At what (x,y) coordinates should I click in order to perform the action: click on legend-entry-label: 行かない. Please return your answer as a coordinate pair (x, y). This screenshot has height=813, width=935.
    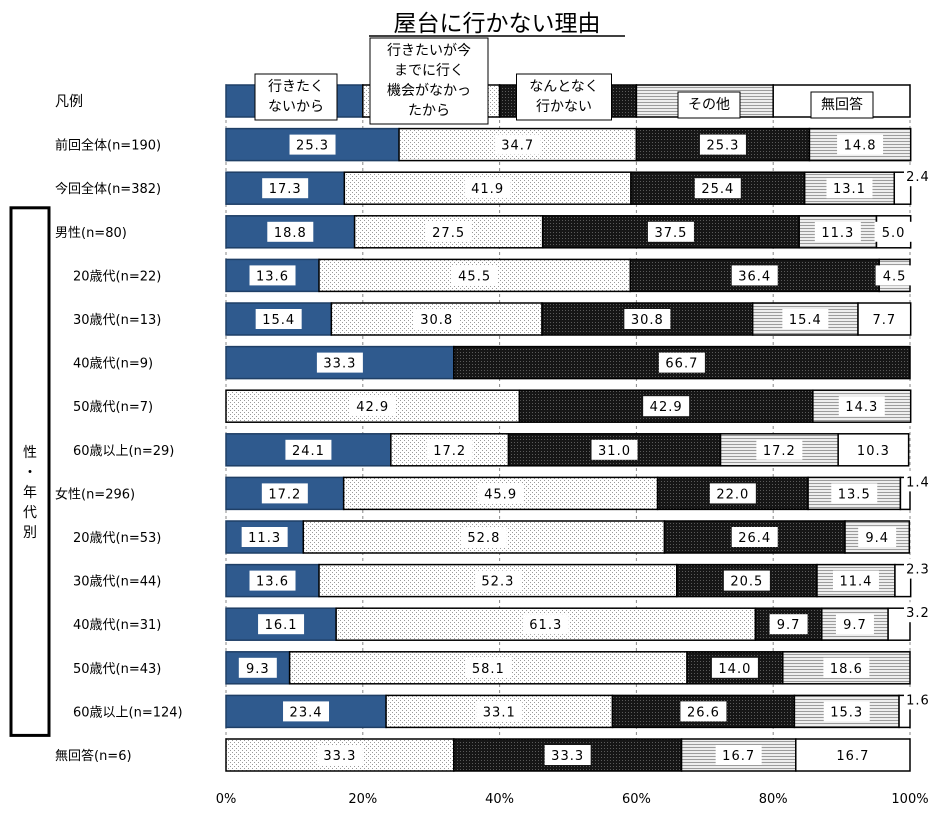
    Looking at the image, I should click on (564, 107).